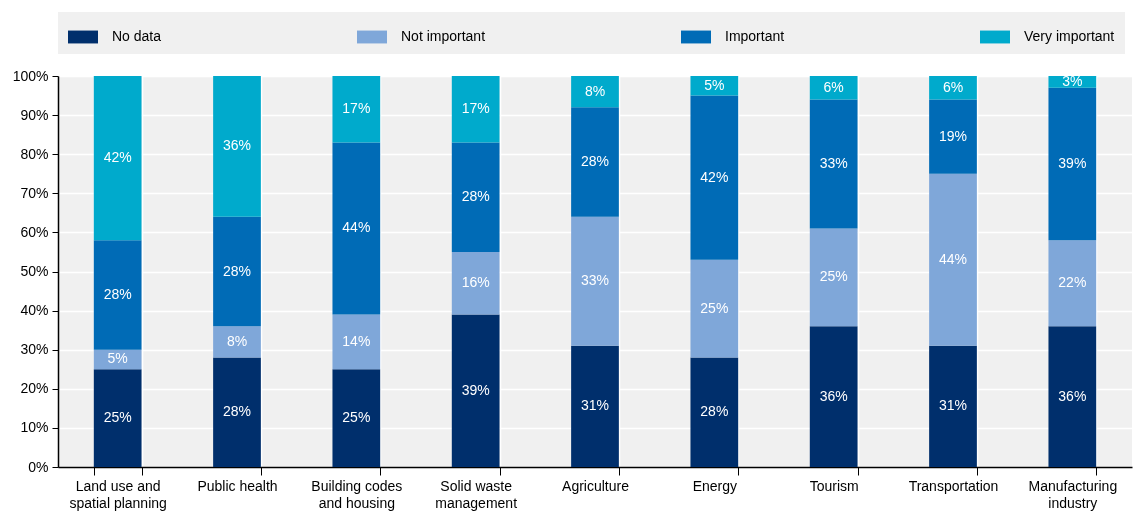 The image size is (1142, 521). What do you see at coordinates (34, 388) in the screenshot?
I see `y-tick-label: 20%` at bounding box center [34, 388].